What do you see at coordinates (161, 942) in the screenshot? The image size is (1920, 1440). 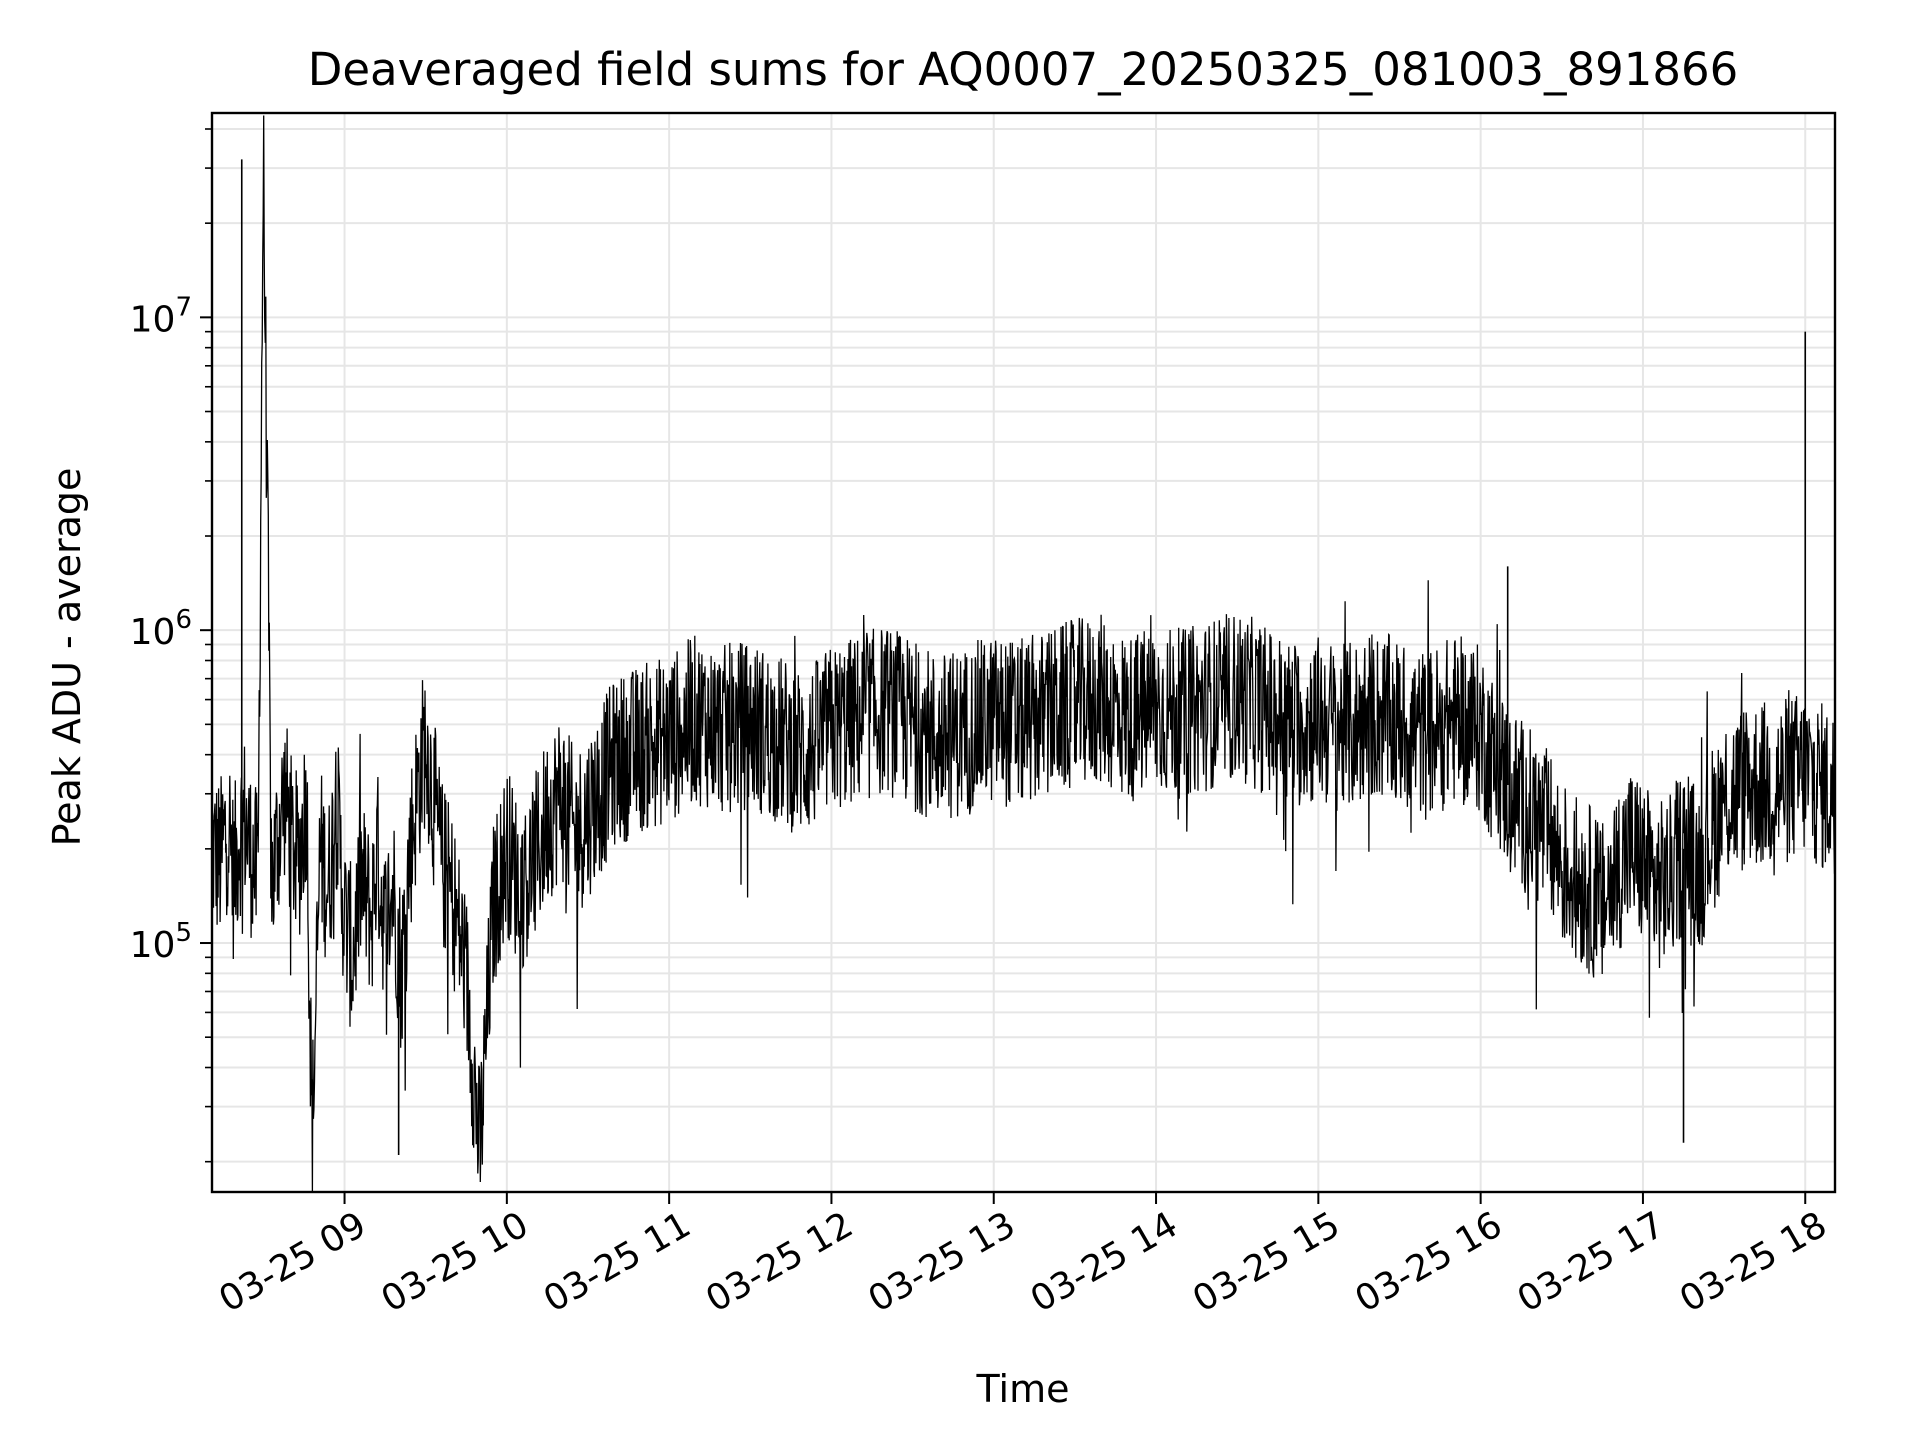 I see `y-tick-label: 10⁵` at bounding box center [161, 942].